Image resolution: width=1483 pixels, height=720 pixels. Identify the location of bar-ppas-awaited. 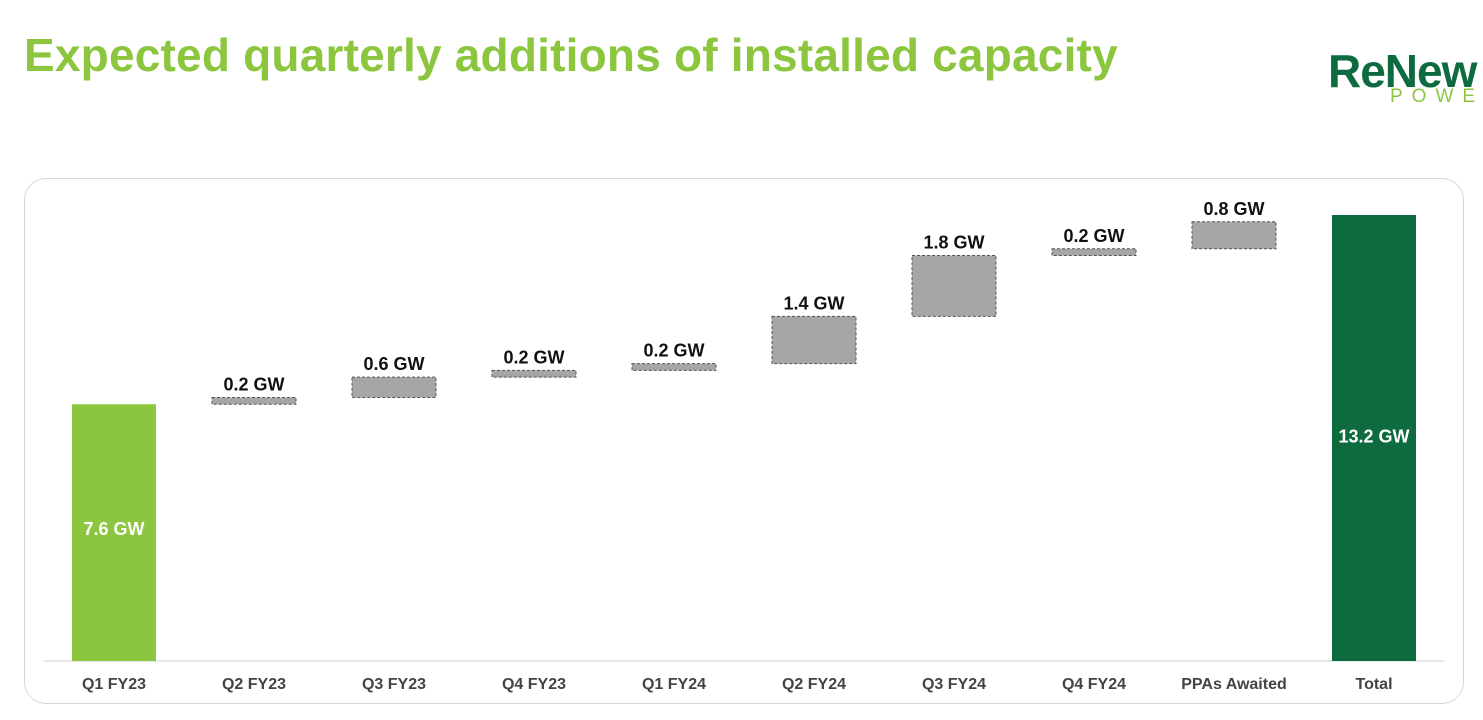
(1234, 235).